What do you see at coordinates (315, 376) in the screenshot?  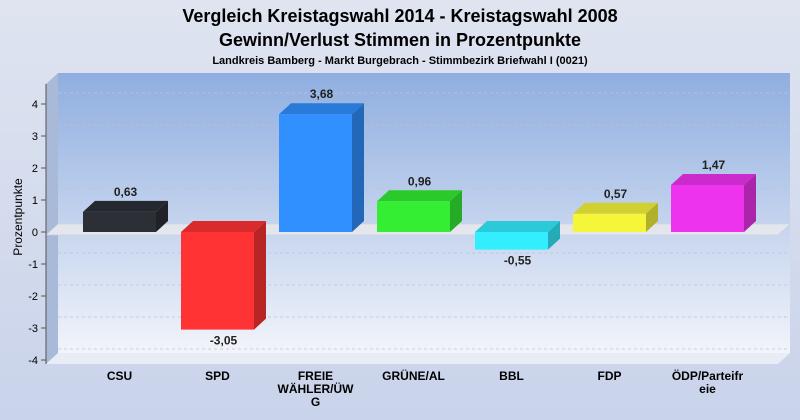 I see `x-tick-label: FREIE` at bounding box center [315, 376].